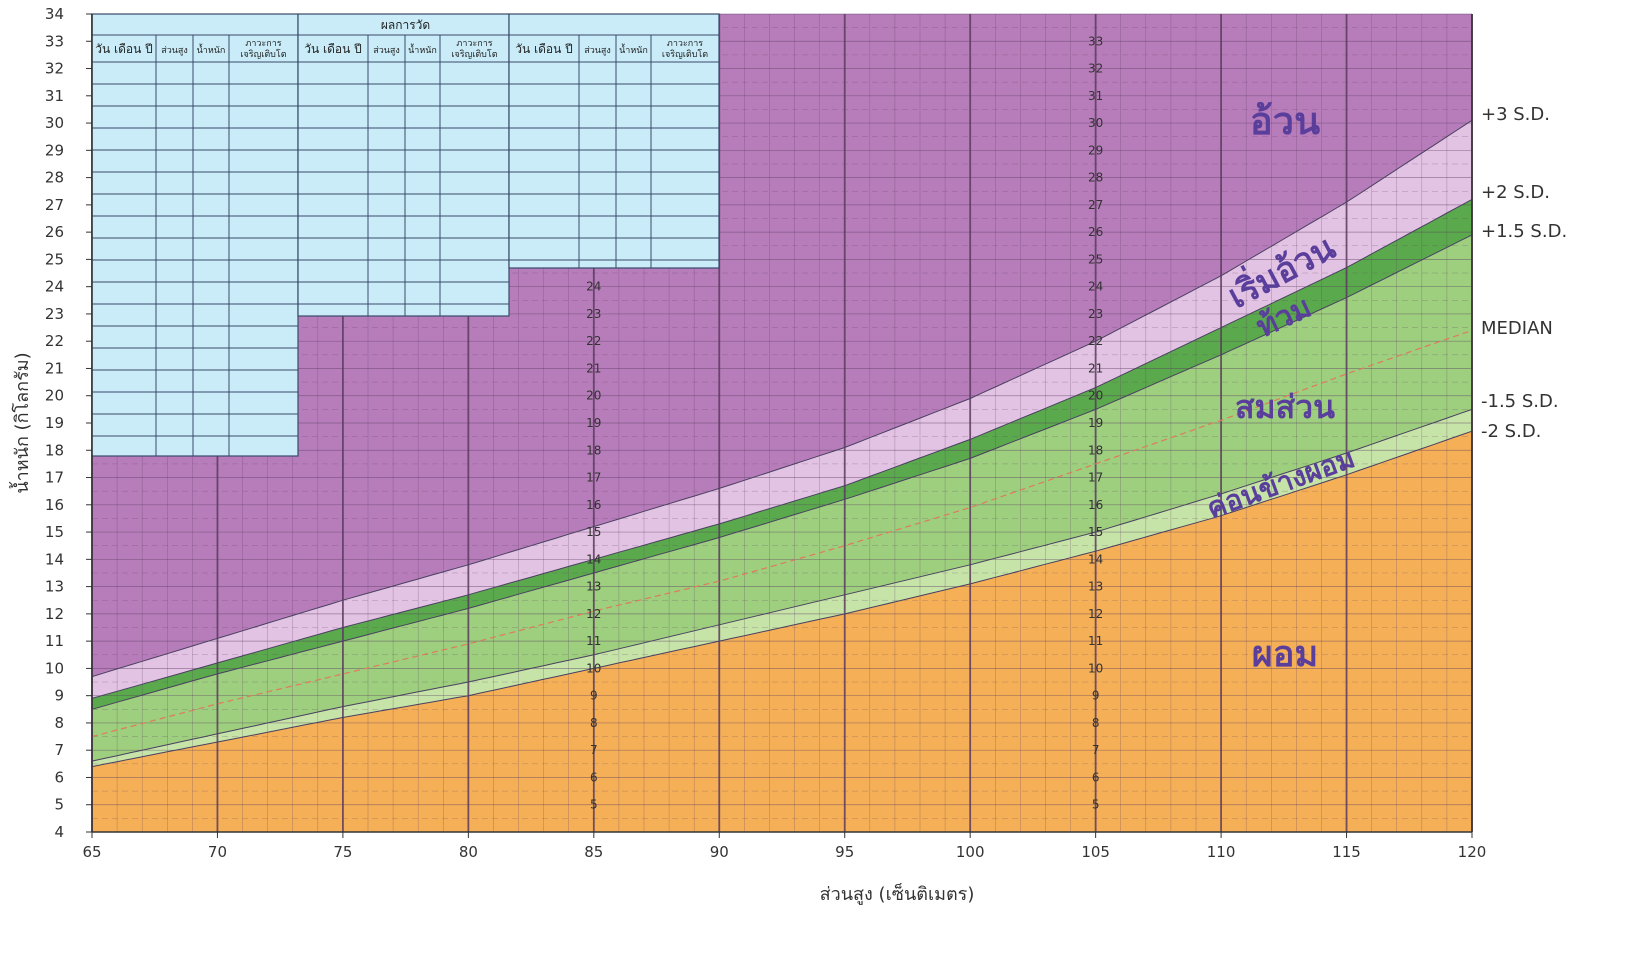 Image resolution: width=1648 pixels, height=953 pixels. Describe the element at coordinates (593, 450) in the screenshot. I see `center-scale-label: 18` at that location.